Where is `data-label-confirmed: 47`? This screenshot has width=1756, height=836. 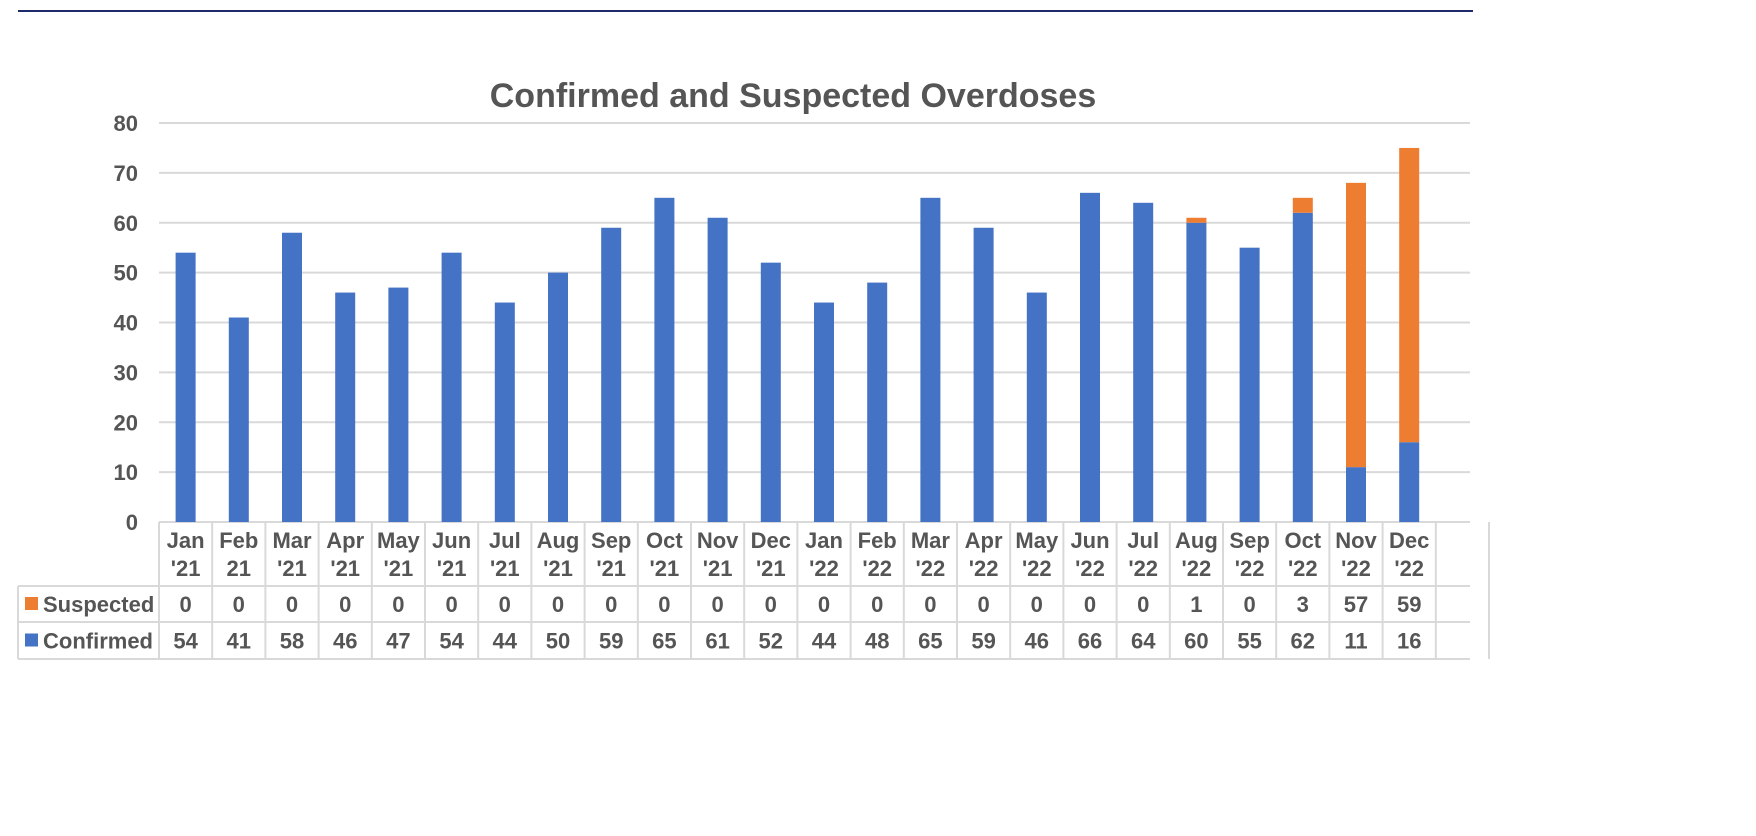 data-label-confirmed: 47 is located at coordinates (398, 641).